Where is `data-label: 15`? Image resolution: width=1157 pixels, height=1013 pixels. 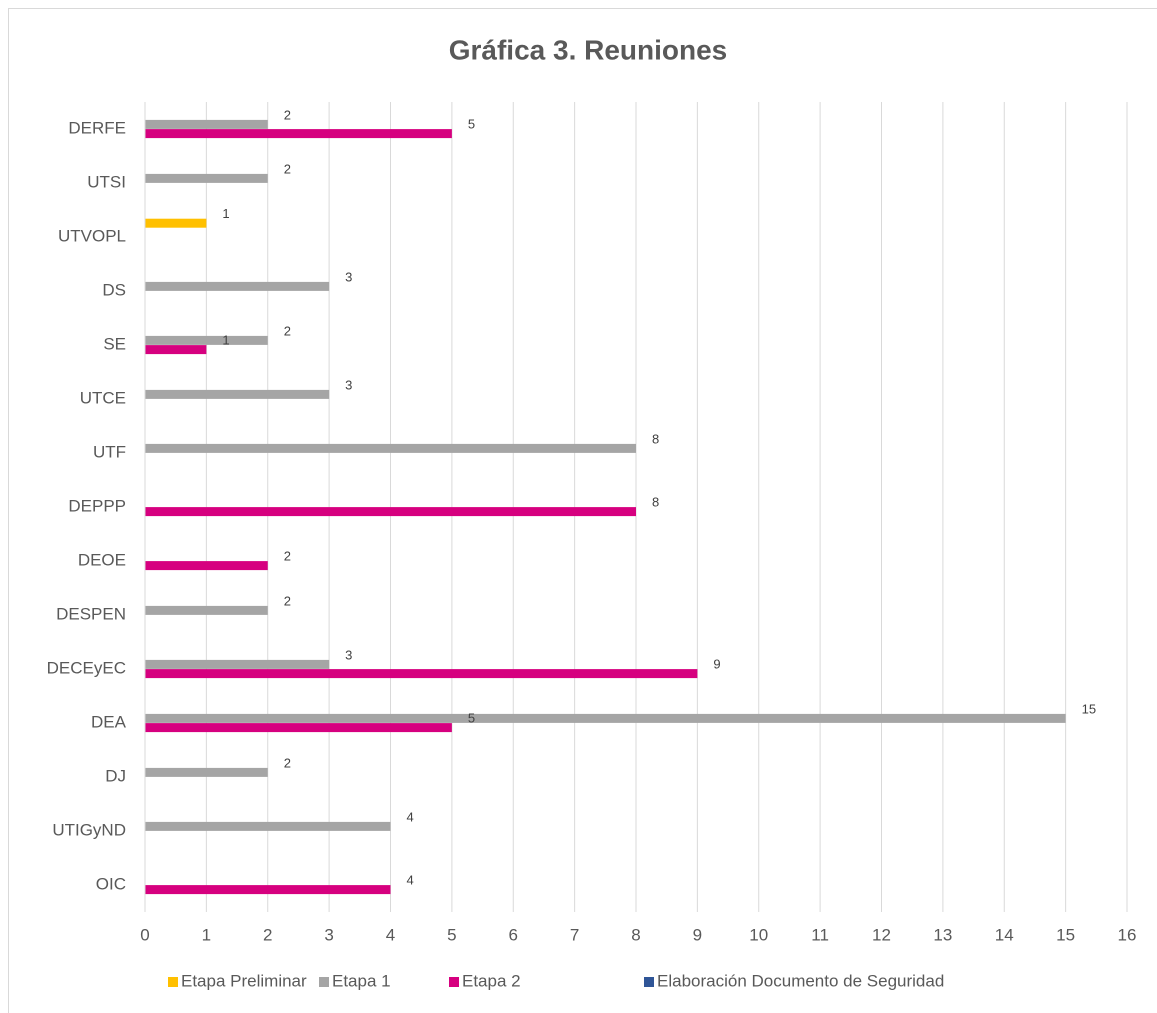
data-label: 15 is located at coordinates (1089, 708).